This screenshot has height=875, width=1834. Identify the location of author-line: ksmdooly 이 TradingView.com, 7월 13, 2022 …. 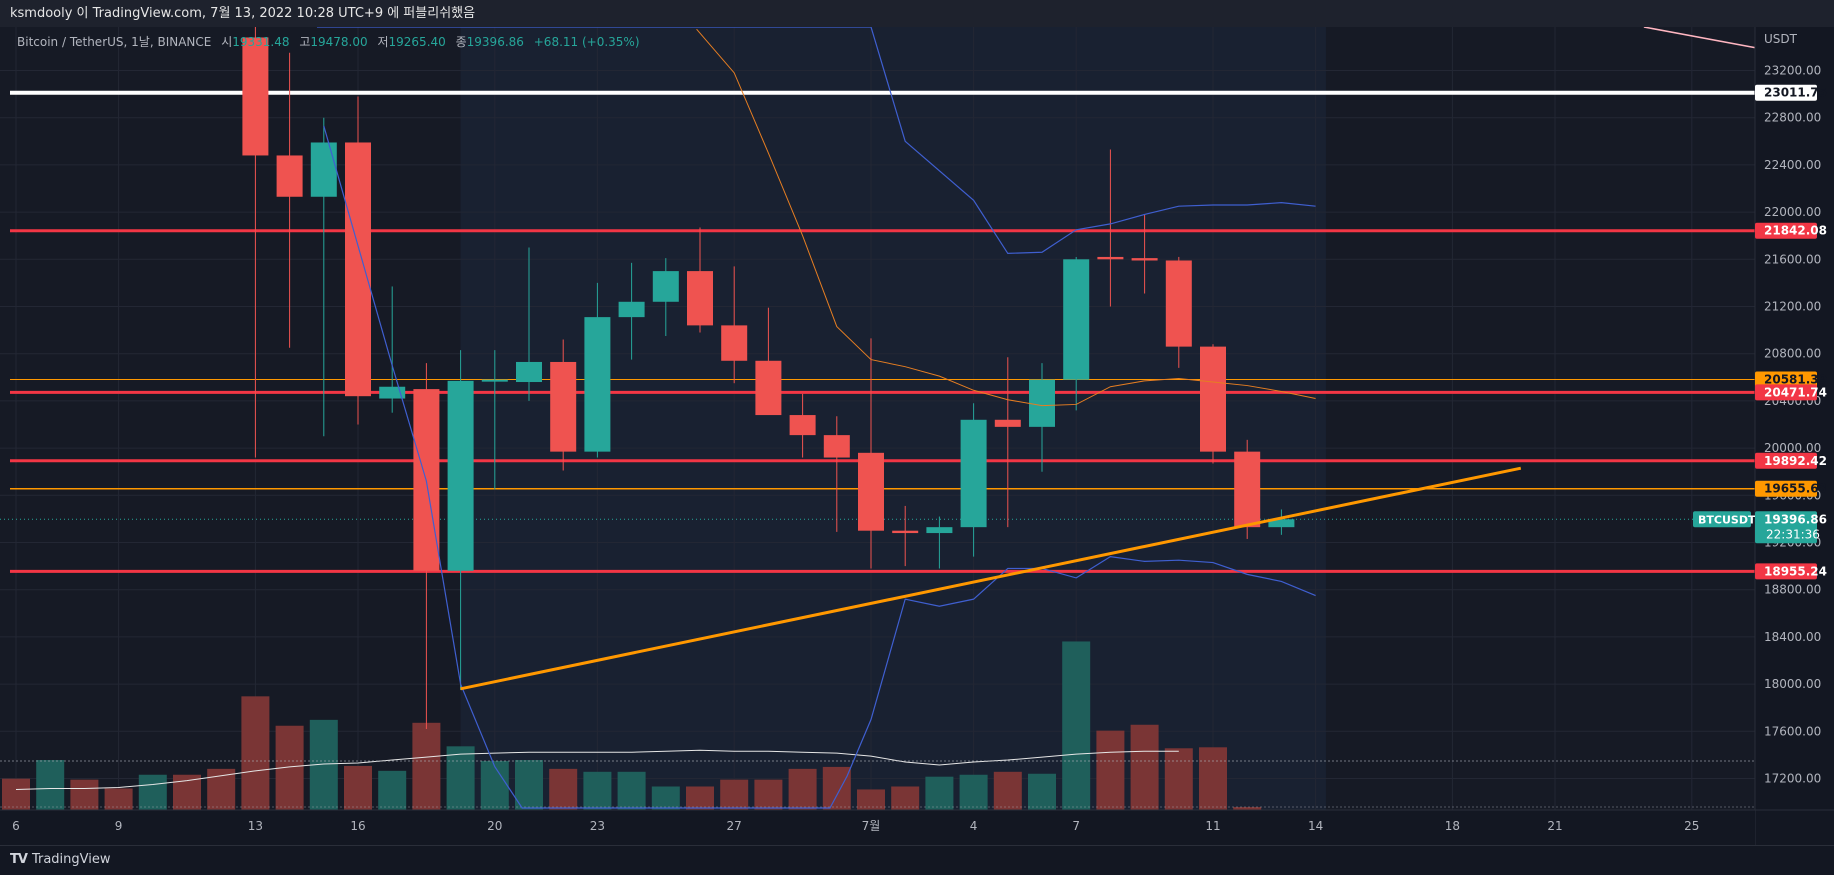
(243, 13).